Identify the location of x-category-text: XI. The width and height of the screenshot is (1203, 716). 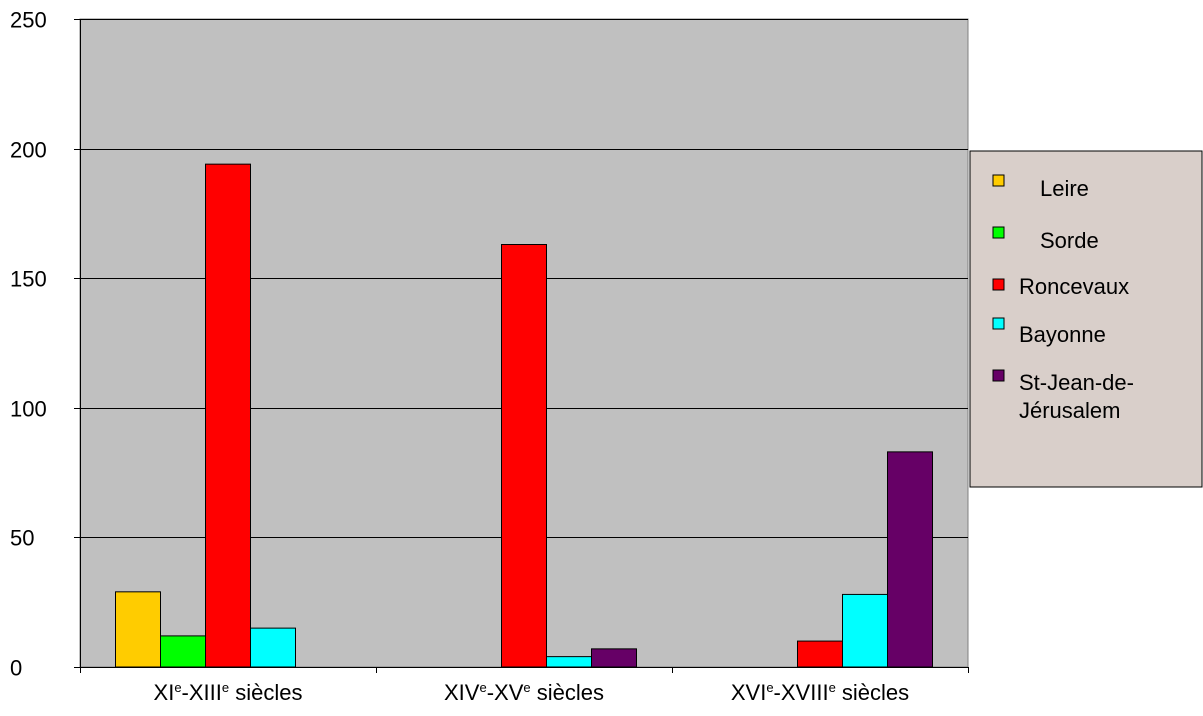
(164, 692).